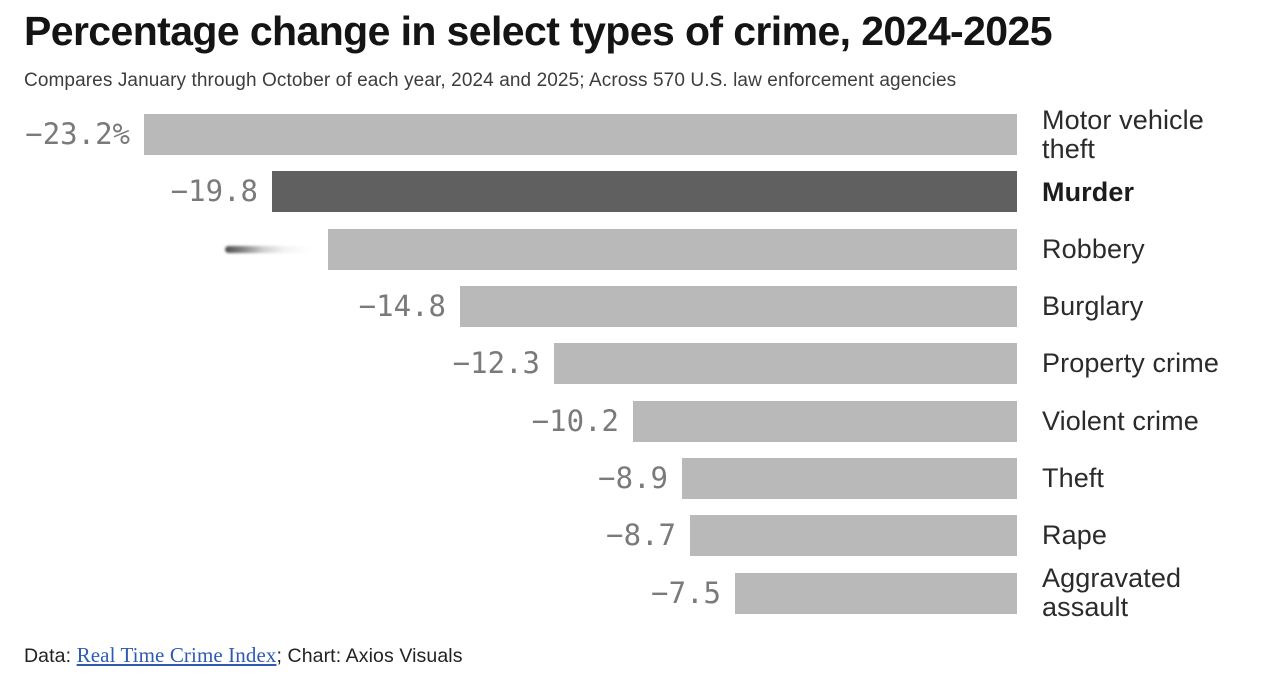 Image resolution: width=1280 pixels, height=697 pixels. Describe the element at coordinates (1130, 363) in the screenshot. I see `category-label: Property crime` at that location.